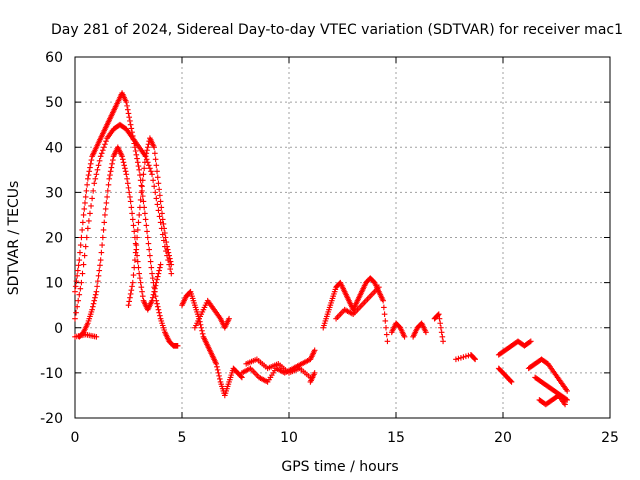 Image resolution: width=640 pixels, height=480 pixels. Describe the element at coordinates (75, 438) in the screenshot. I see `x-tick-label: 0` at that location.